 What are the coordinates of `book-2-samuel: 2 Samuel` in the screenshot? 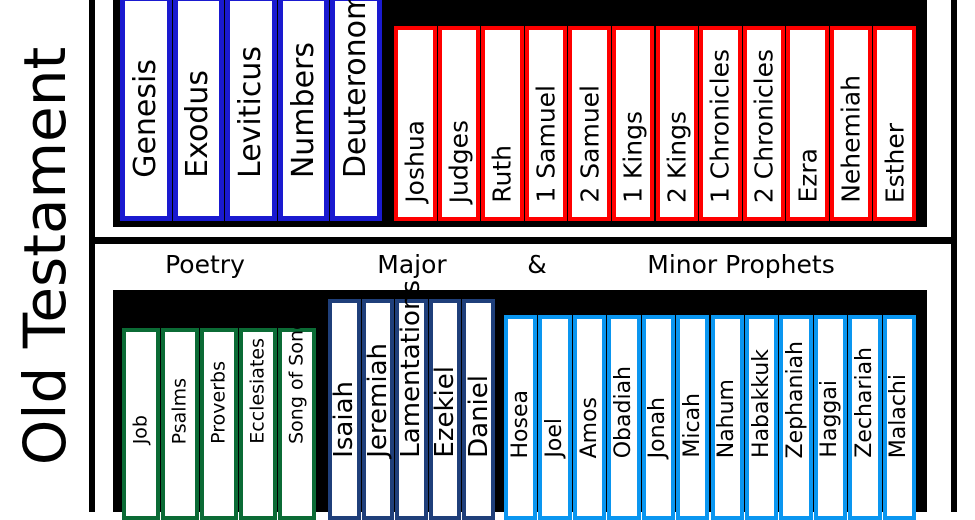 It's located at (589, 123).